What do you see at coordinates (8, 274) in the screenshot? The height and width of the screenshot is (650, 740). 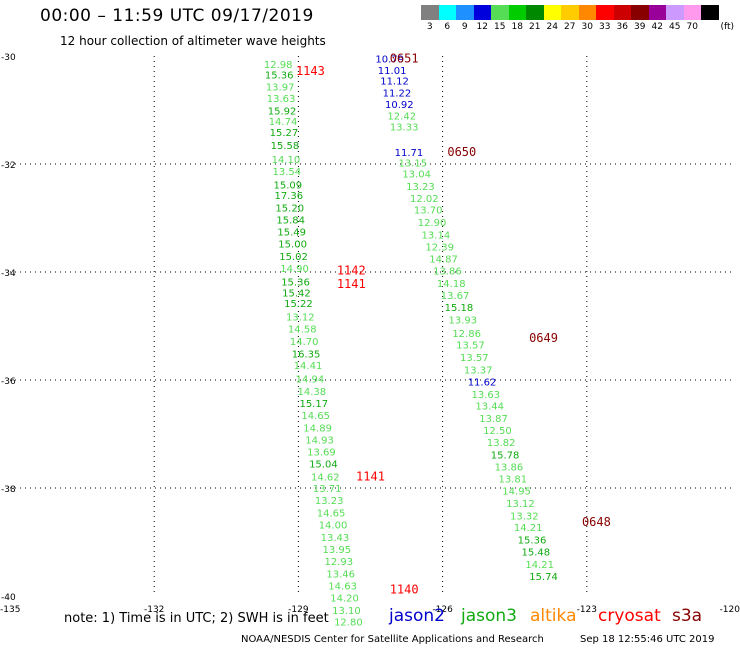 I see `y-tick-label: -34` at bounding box center [8, 274].